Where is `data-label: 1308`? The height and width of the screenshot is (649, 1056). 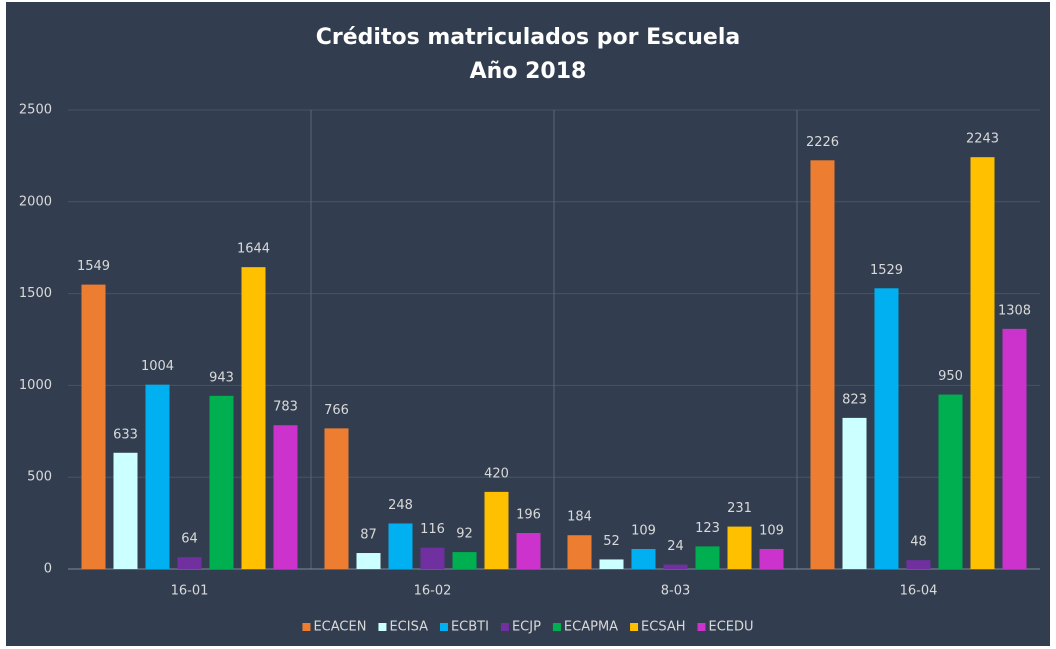
data-label: 1308 is located at coordinates (1014, 310).